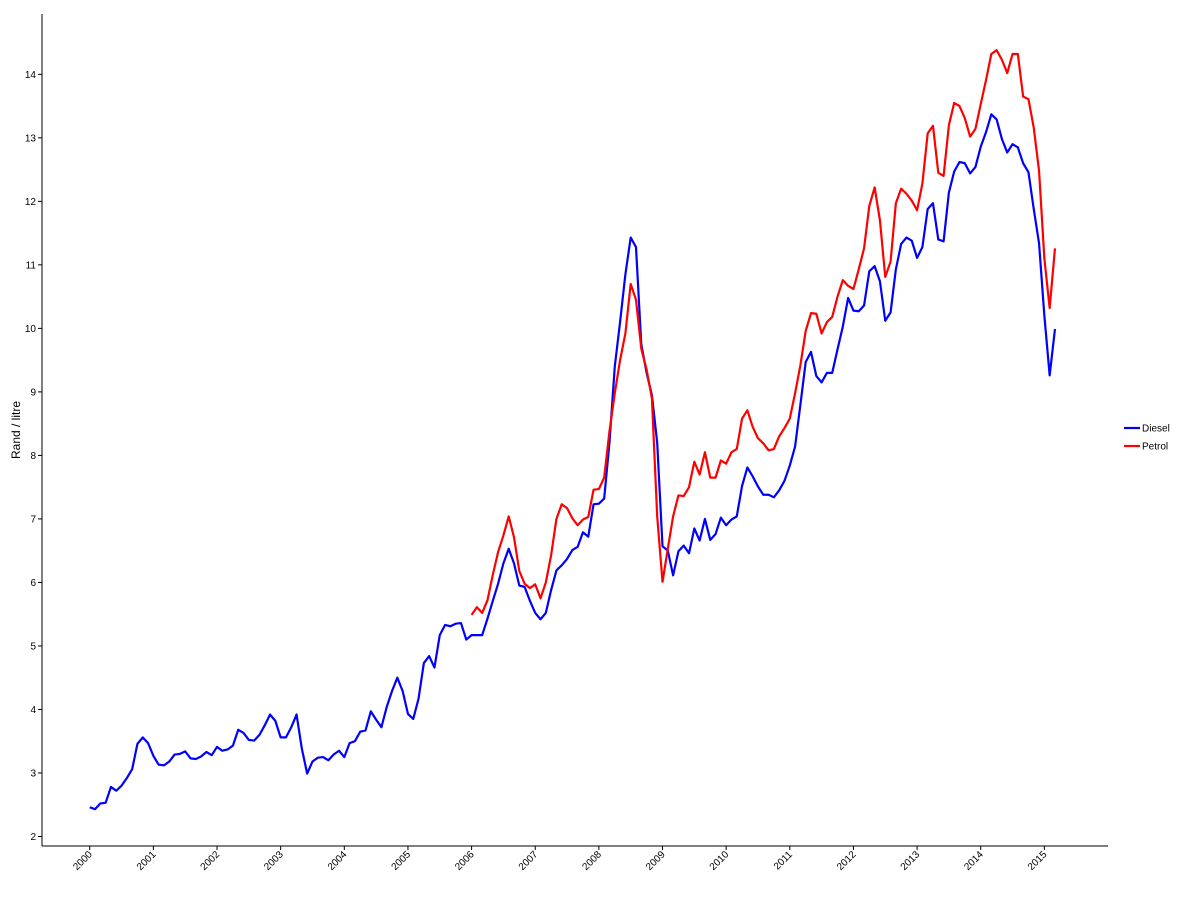  I want to click on legend-label-petrol: Petrol, so click(1155, 447).